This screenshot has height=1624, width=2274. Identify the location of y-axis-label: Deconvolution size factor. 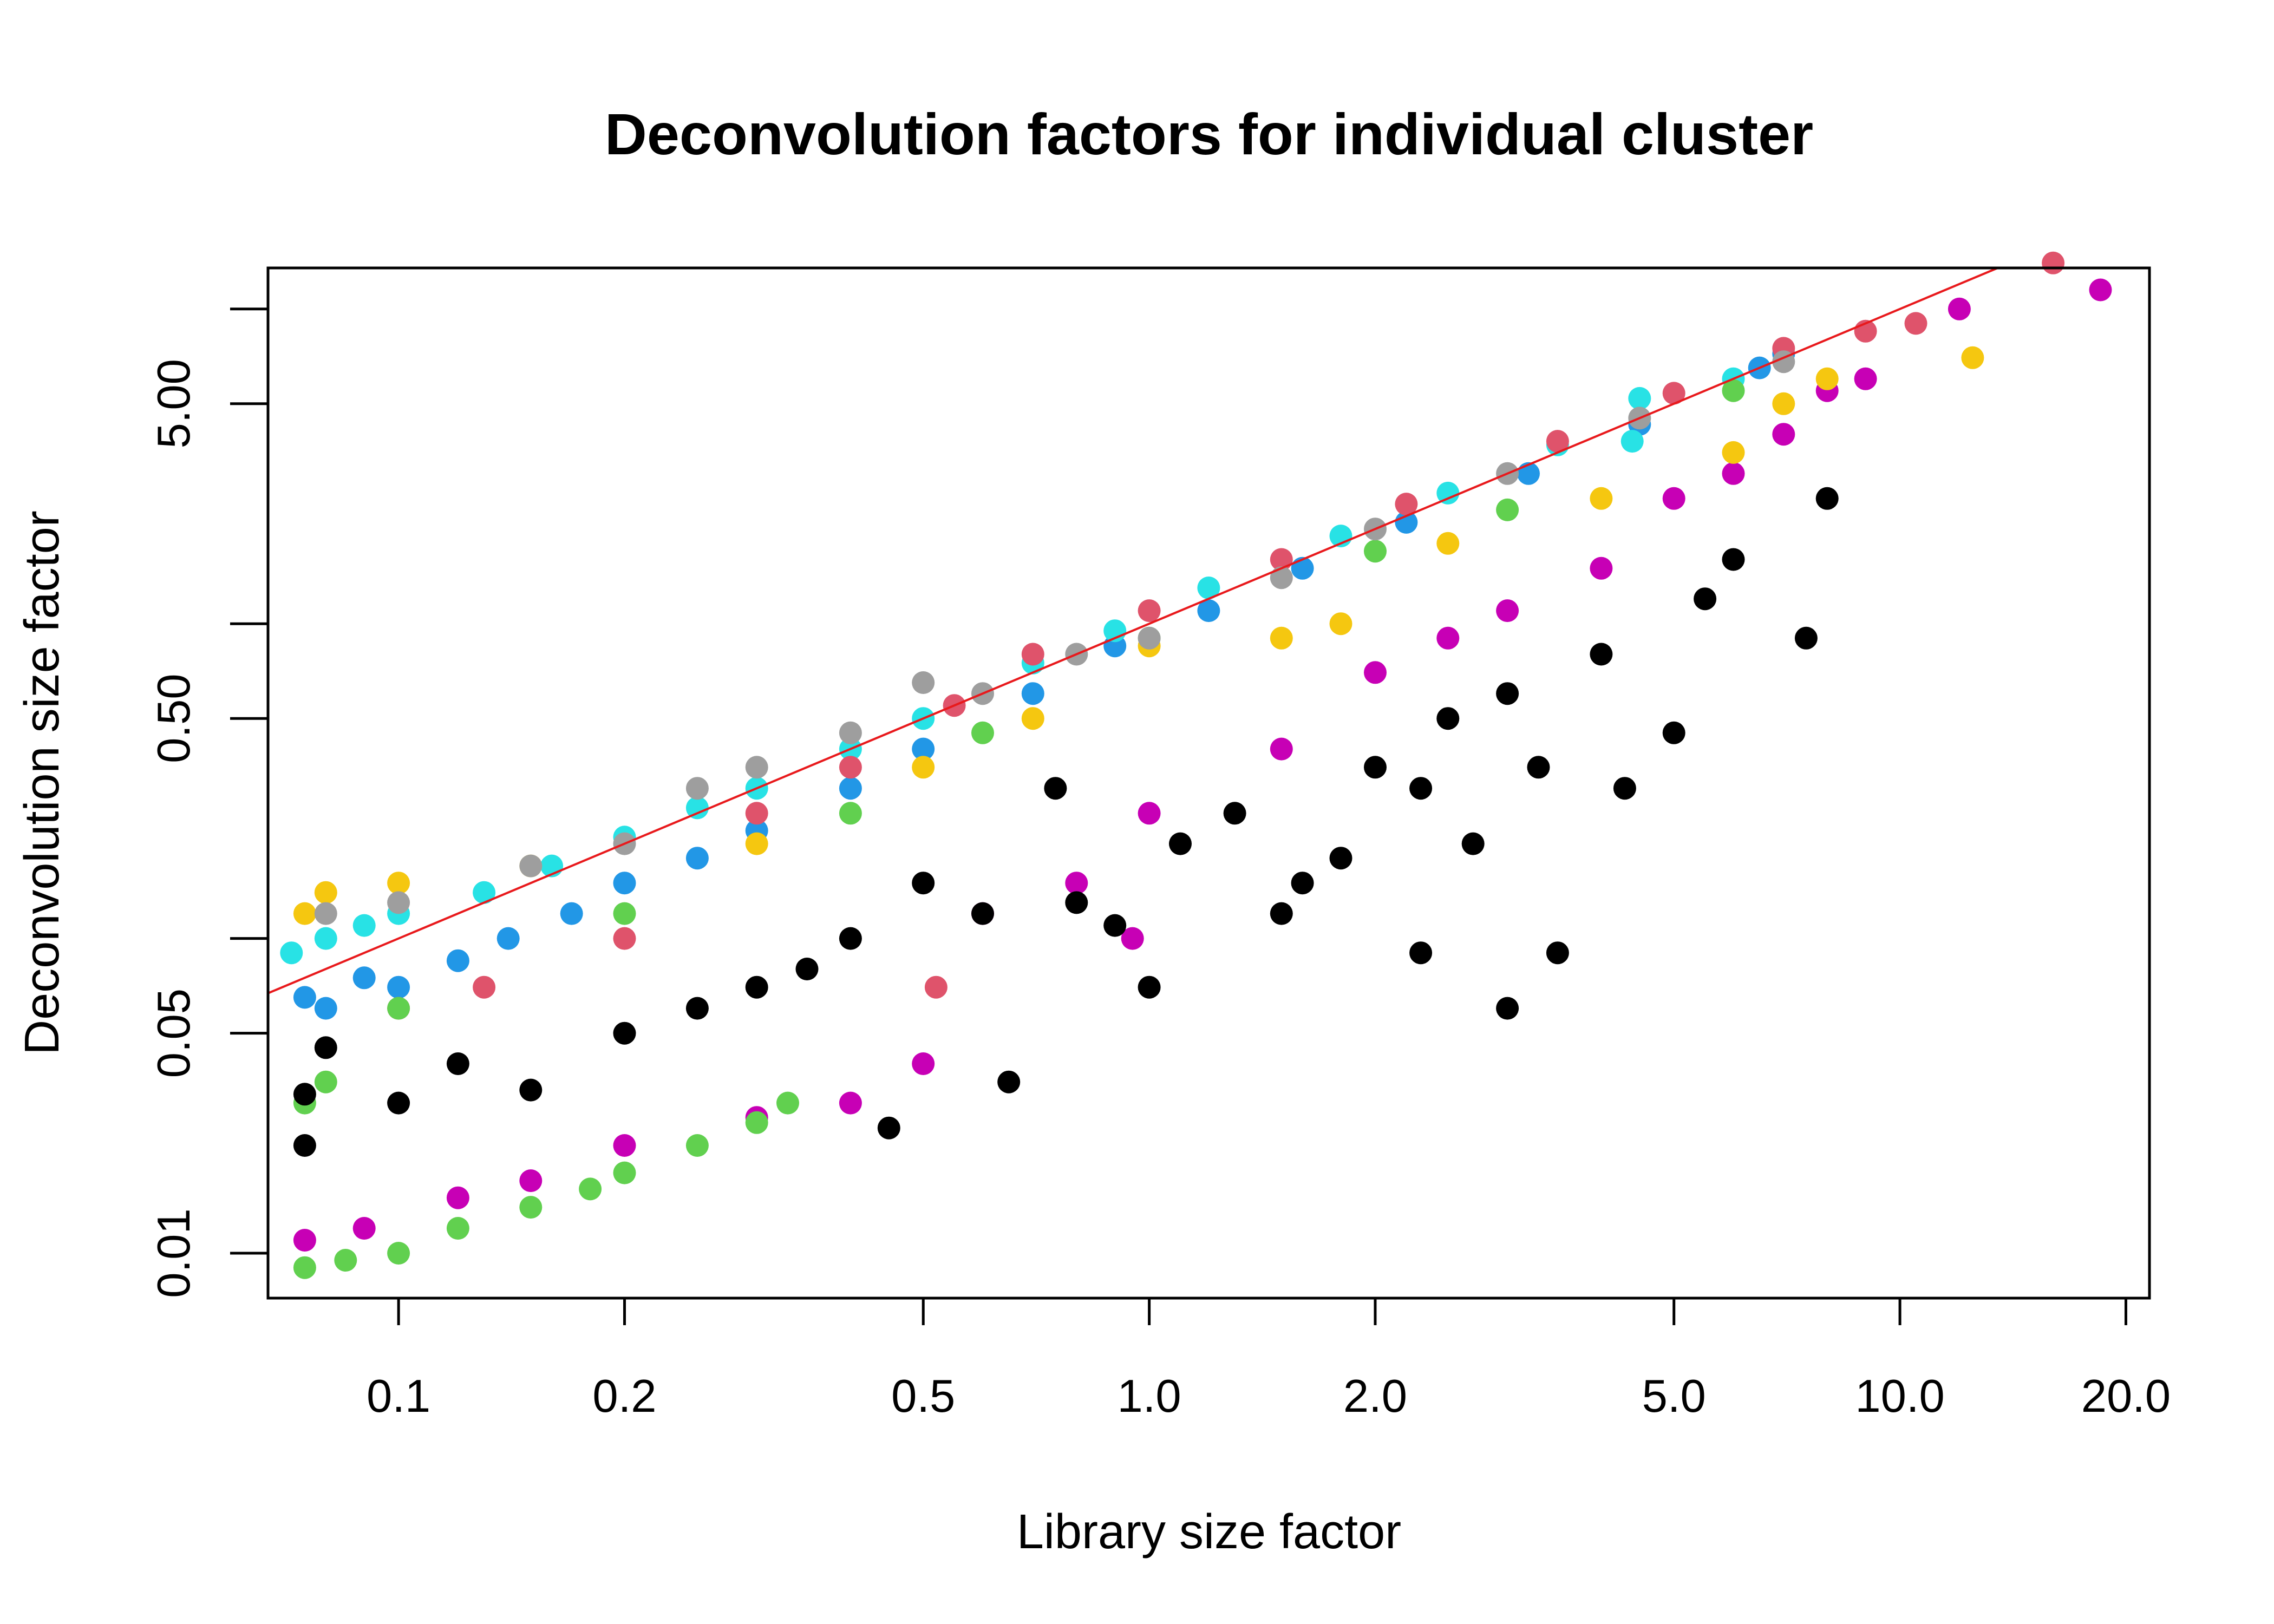
(42, 783).